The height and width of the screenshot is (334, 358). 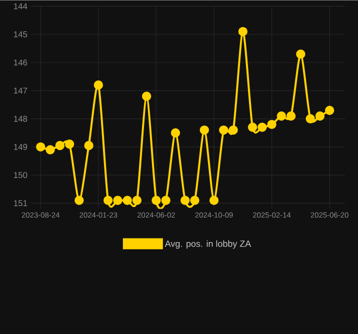 I want to click on y-tick-label: 148, so click(x=21, y=119).